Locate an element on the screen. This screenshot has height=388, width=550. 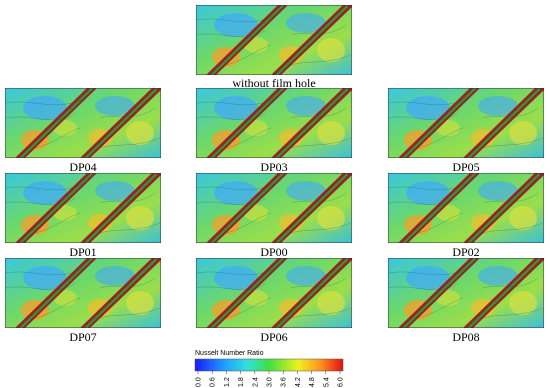
tick-label: 4.2 is located at coordinates (298, 382).